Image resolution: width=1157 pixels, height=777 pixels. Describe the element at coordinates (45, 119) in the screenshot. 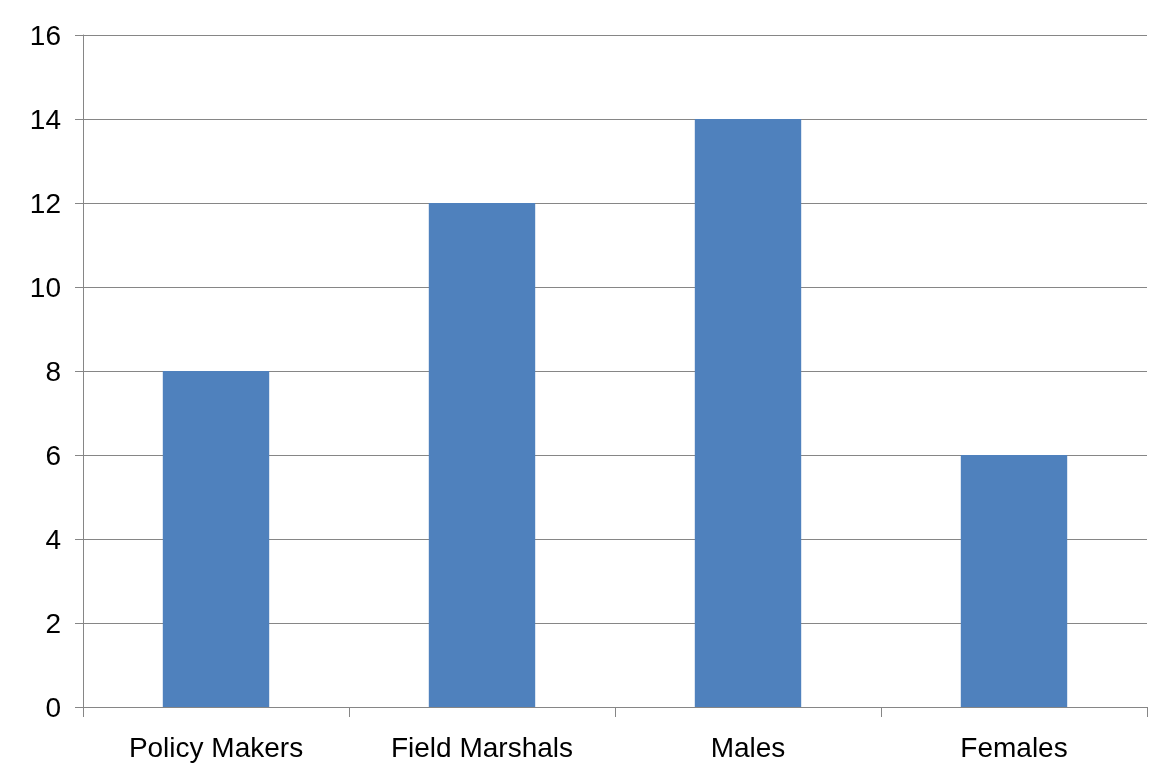

I see `y-tick-label: 14` at that location.